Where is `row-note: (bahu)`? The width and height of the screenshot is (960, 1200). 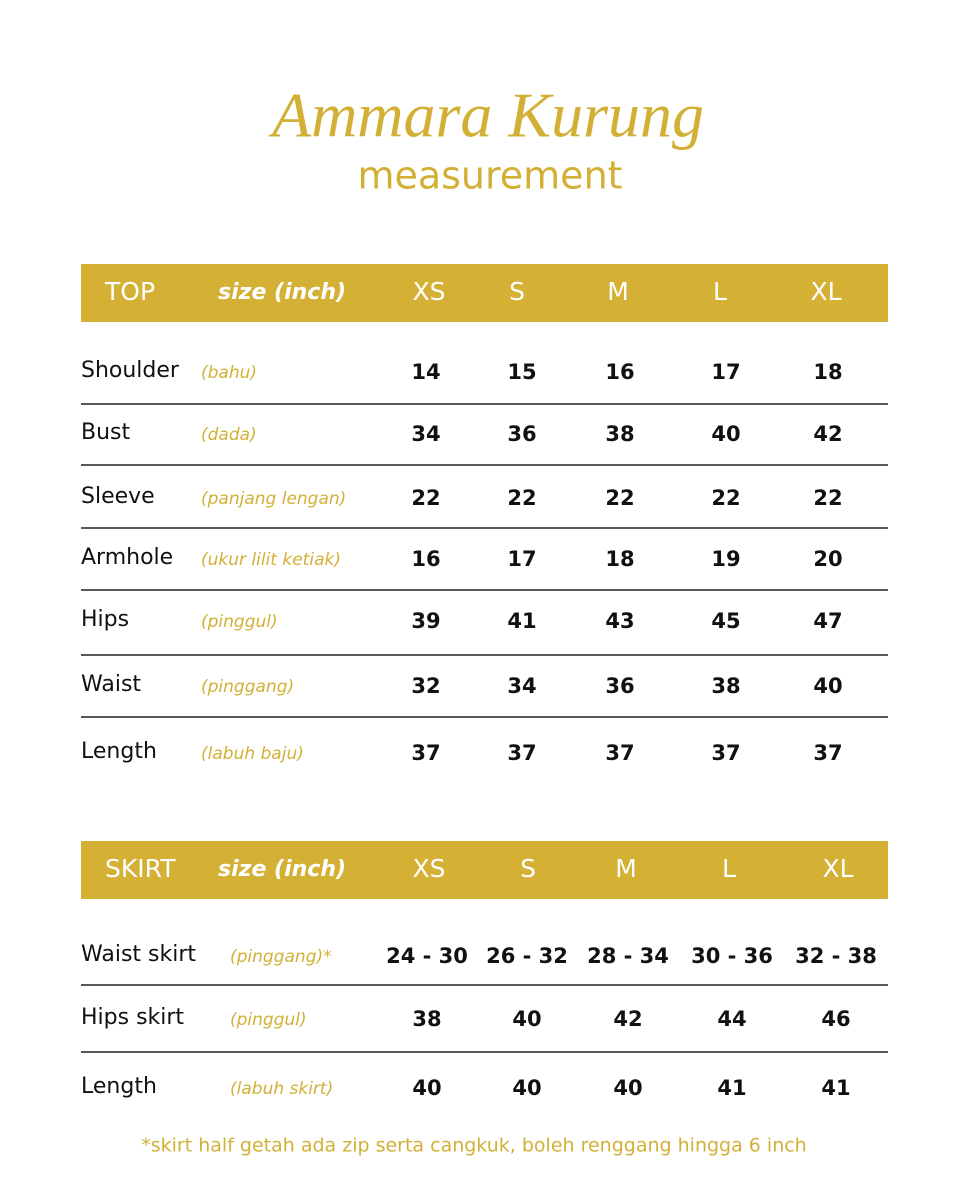 row-note: (bahu) is located at coordinates (229, 373).